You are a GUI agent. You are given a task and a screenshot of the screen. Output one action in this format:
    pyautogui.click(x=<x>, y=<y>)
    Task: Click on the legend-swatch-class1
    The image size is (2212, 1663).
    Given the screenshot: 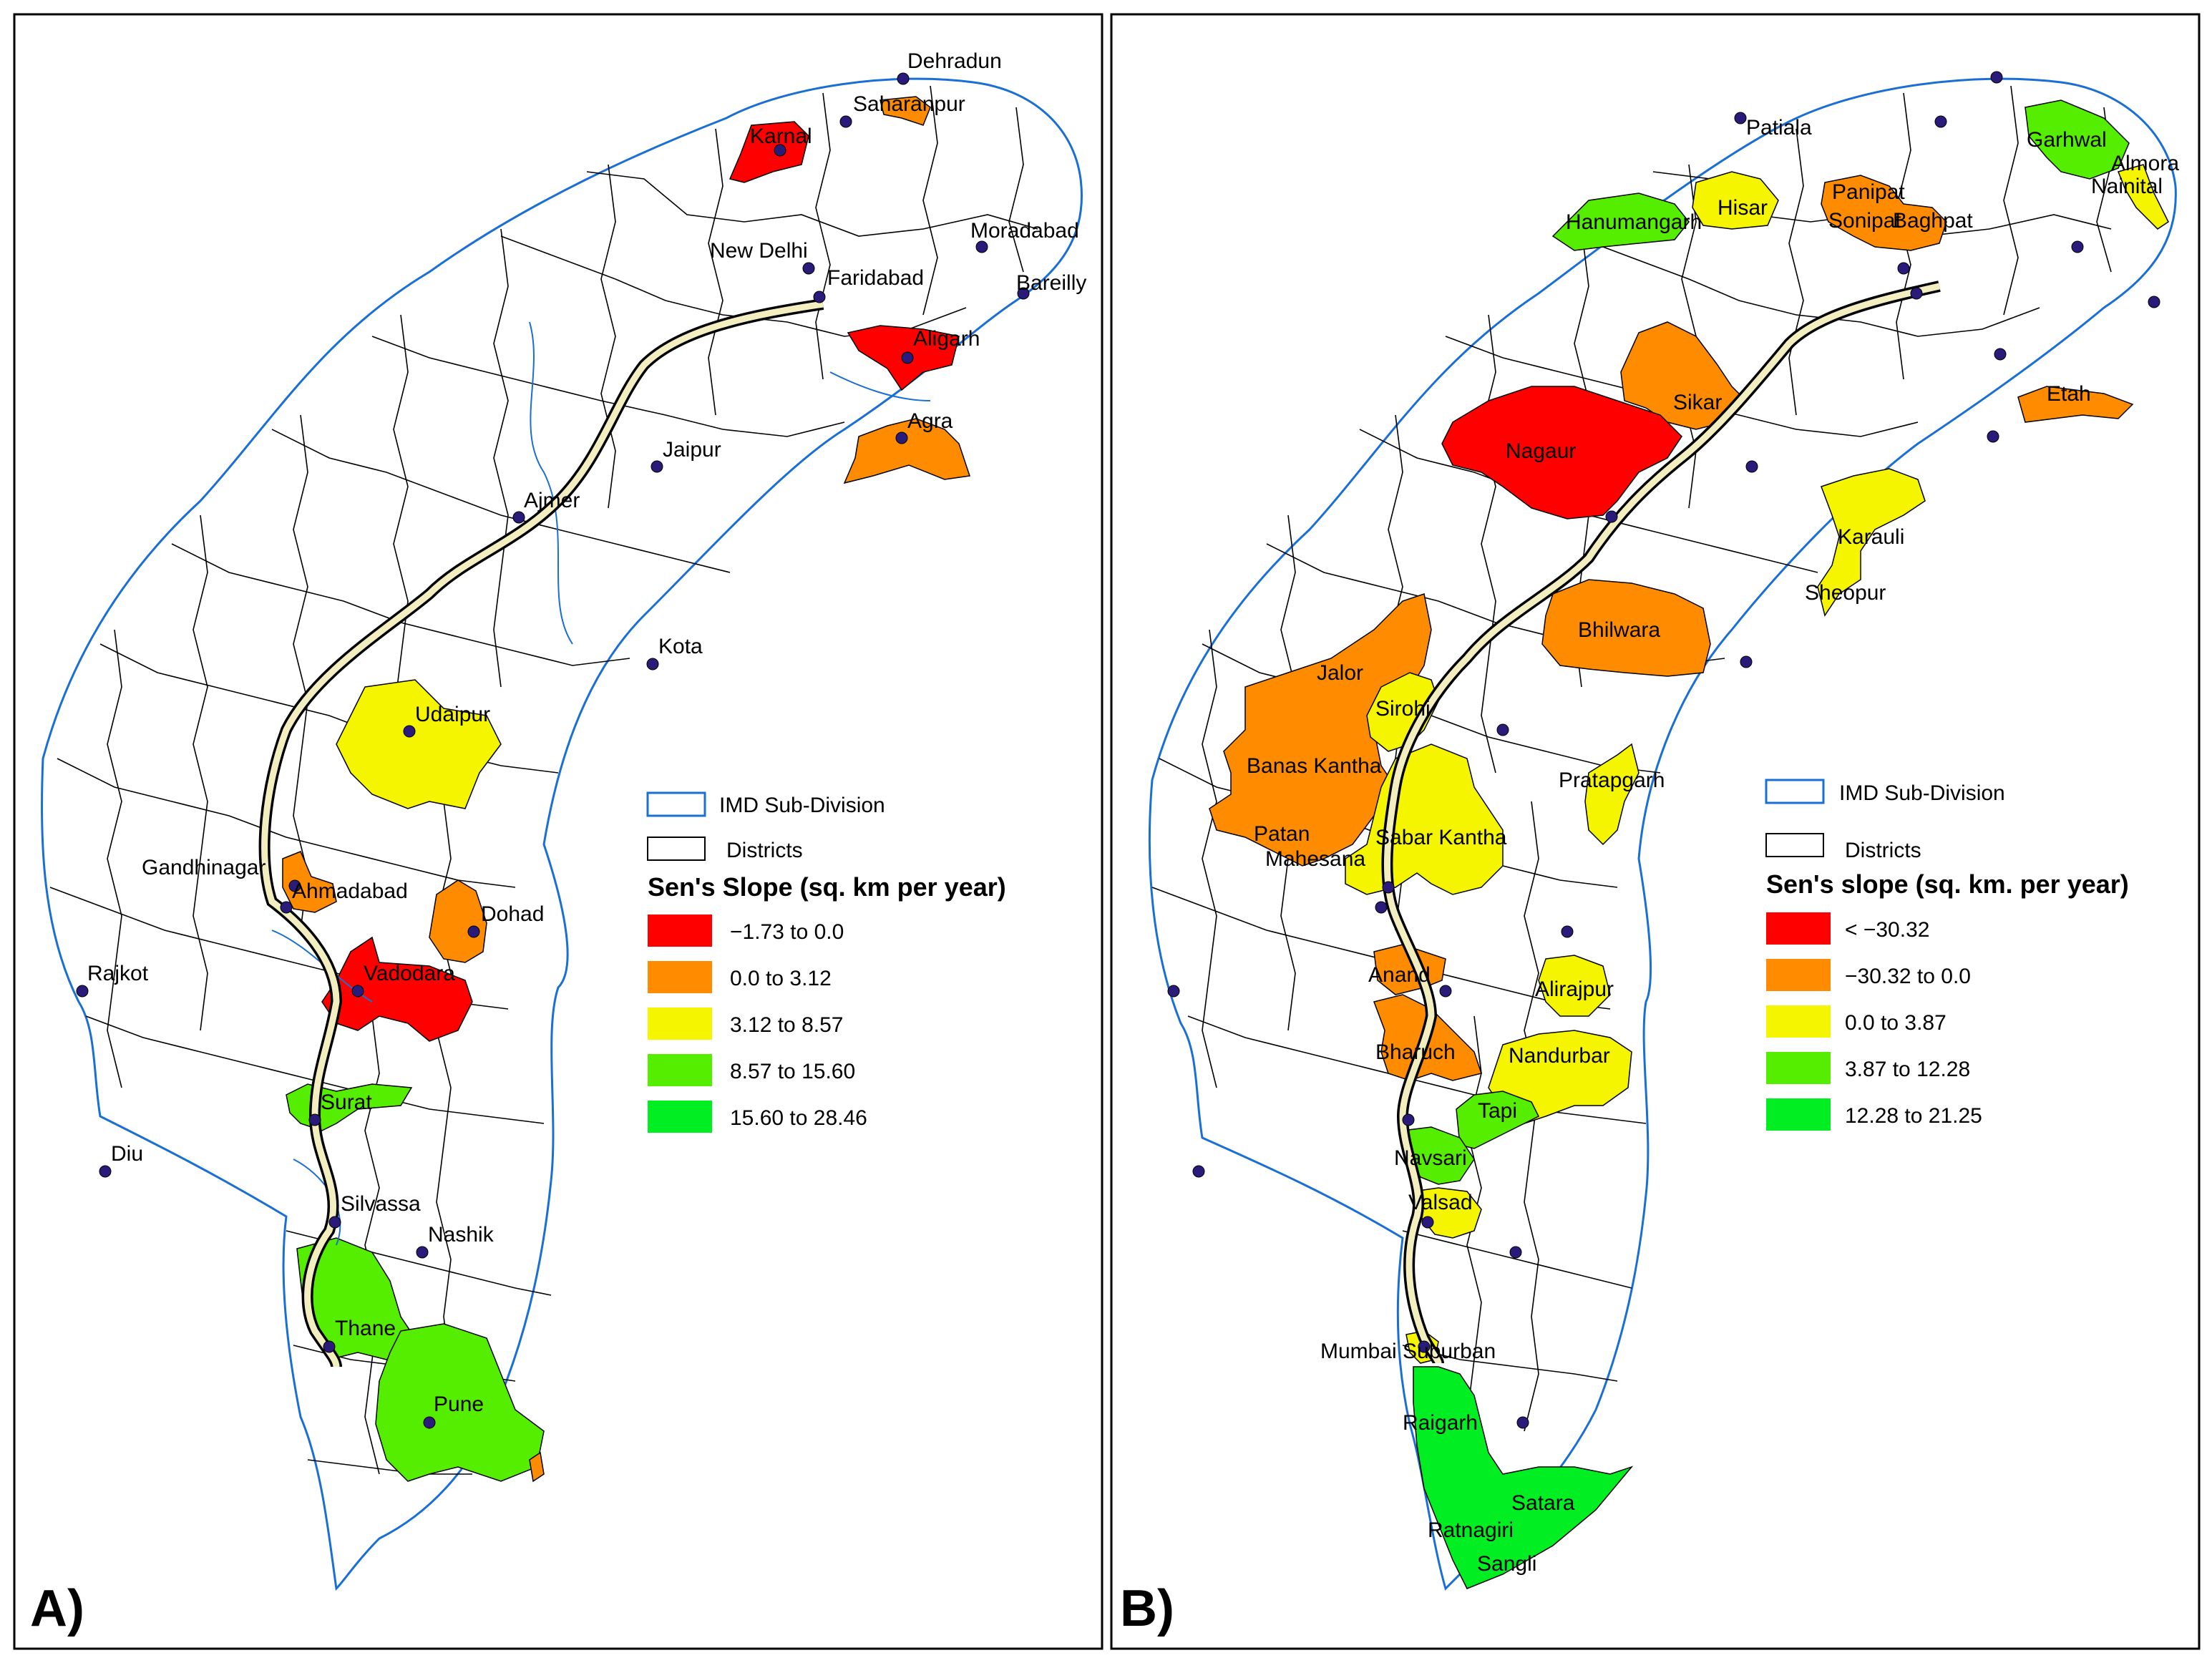 What is the action you would take?
    pyautogui.click(x=680, y=931)
    